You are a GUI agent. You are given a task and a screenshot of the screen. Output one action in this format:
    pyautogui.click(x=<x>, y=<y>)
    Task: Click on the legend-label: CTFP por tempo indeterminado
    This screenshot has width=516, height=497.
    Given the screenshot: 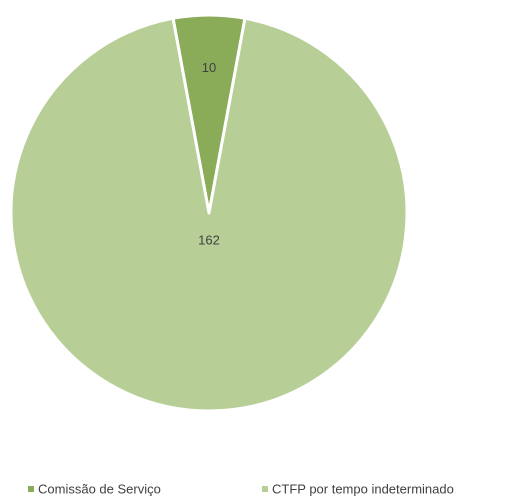 What is the action you would take?
    pyautogui.click(x=363, y=488)
    